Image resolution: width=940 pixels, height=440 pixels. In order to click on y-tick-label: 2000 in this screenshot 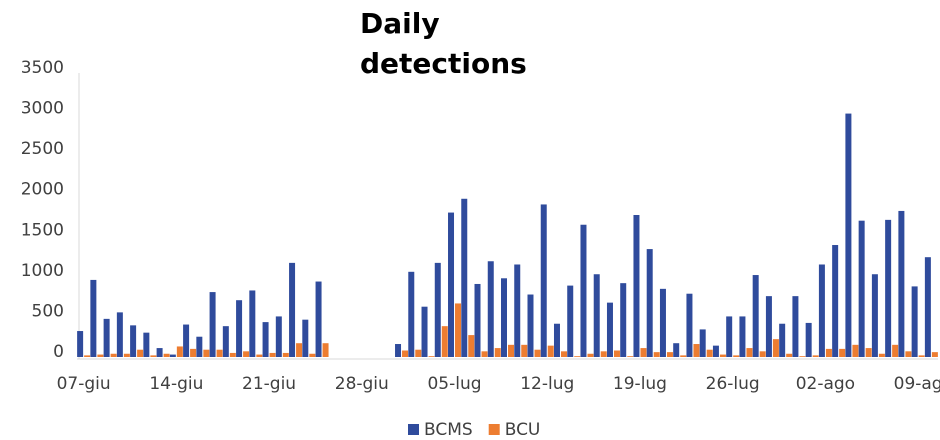, I will do `click(42, 190)`.